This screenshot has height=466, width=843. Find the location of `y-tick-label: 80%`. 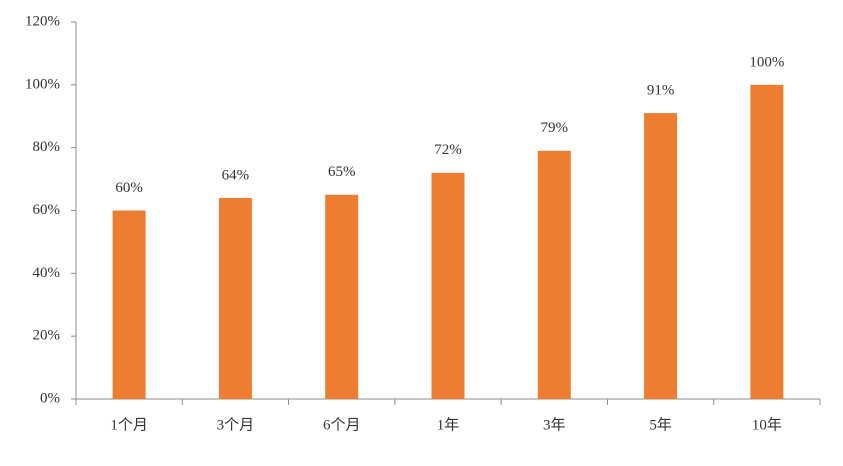

y-tick-label: 80% is located at coordinates (47, 147).